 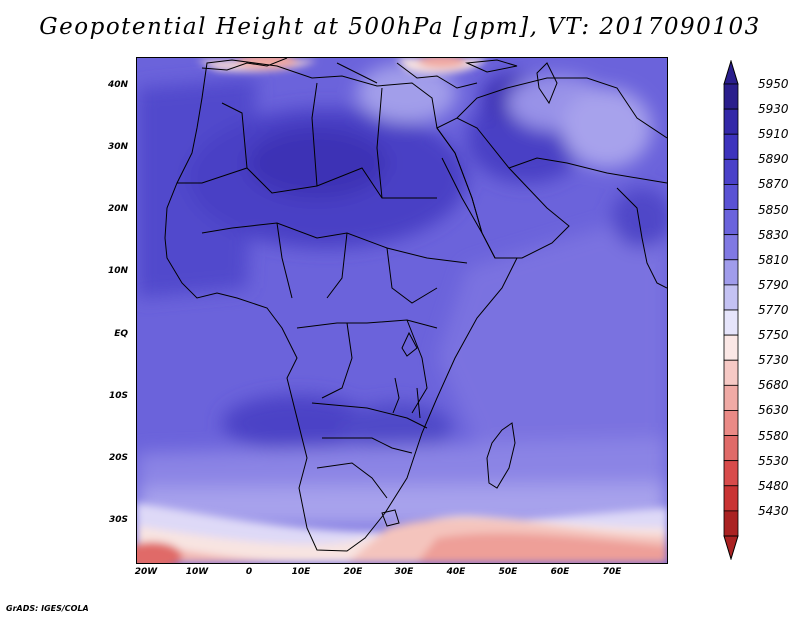 I want to click on sahara-border, so click(x=307, y=183).